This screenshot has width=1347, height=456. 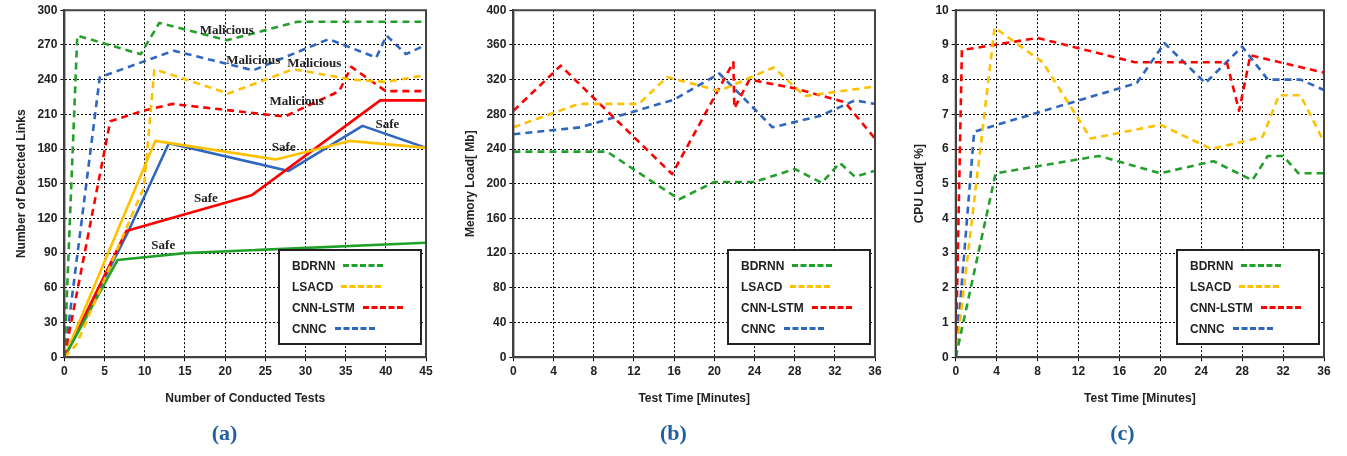 I want to click on x-tick-label: 15, so click(x=185, y=370).